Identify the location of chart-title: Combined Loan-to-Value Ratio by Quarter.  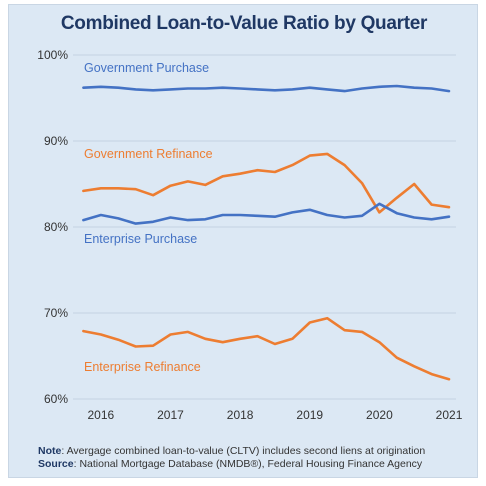
(244, 23).